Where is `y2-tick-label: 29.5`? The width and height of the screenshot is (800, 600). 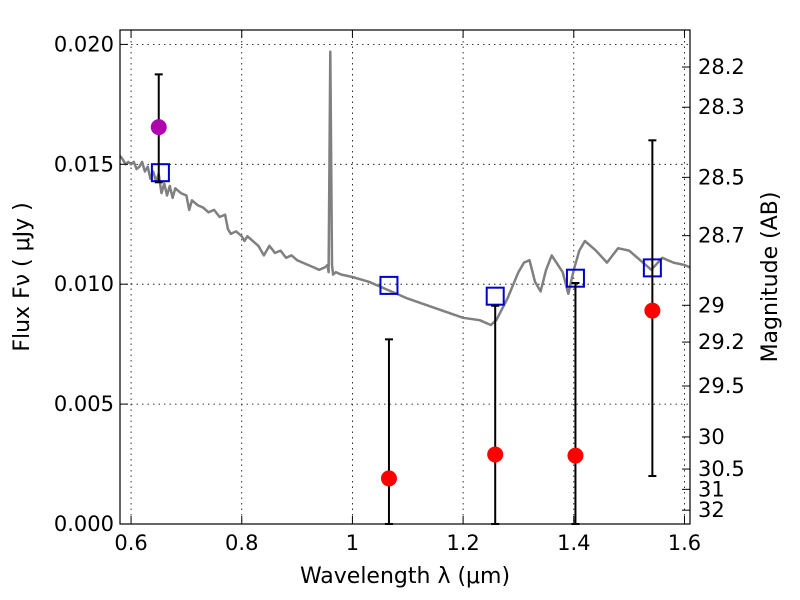 y2-tick-label: 29.5 is located at coordinates (721, 386).